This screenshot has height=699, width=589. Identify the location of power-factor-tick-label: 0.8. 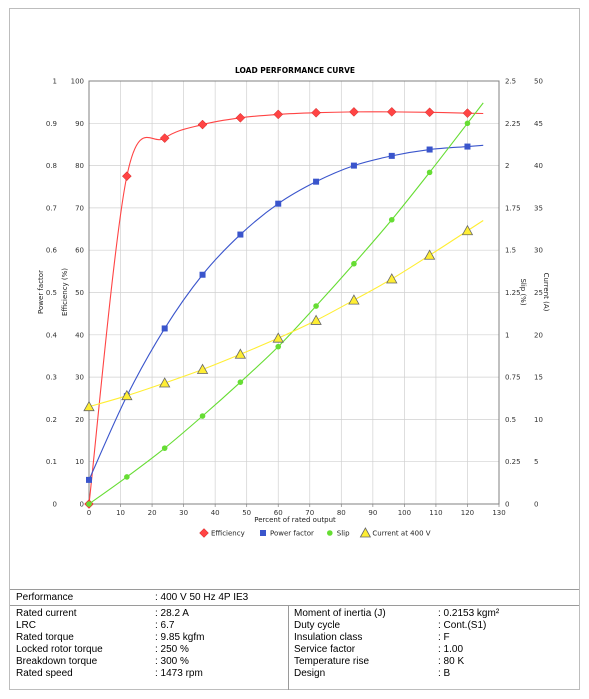
(51, 166).